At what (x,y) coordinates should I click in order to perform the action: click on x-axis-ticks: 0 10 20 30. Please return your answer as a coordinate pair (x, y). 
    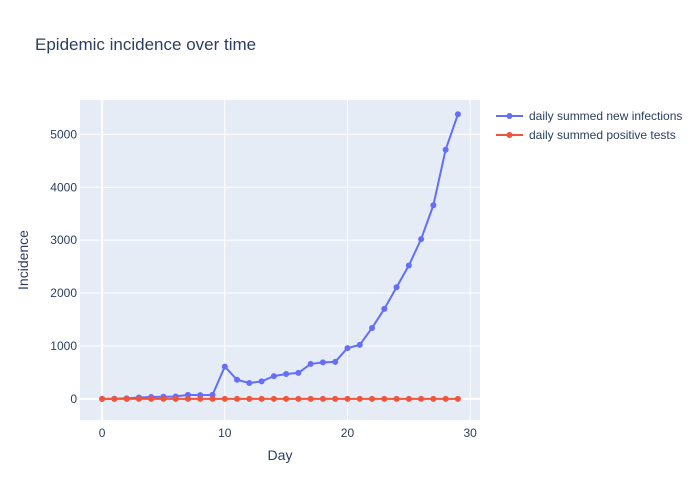
    Looking at the image, I should click on (288, 433).